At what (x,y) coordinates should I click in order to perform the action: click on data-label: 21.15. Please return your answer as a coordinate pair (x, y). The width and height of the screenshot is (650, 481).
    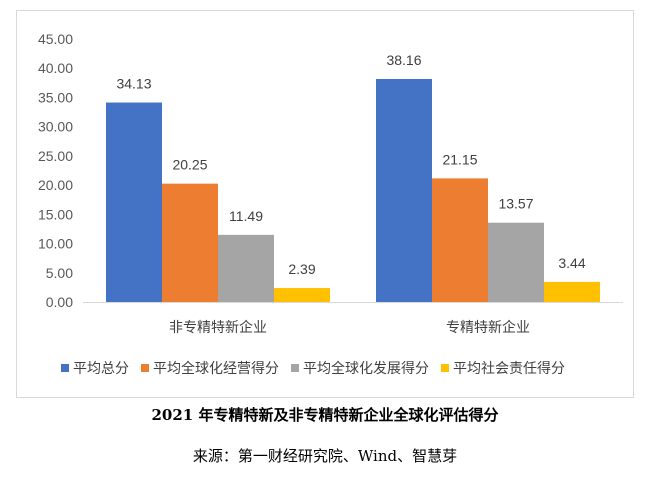
    Looking at the image, I should click on (459, 159).